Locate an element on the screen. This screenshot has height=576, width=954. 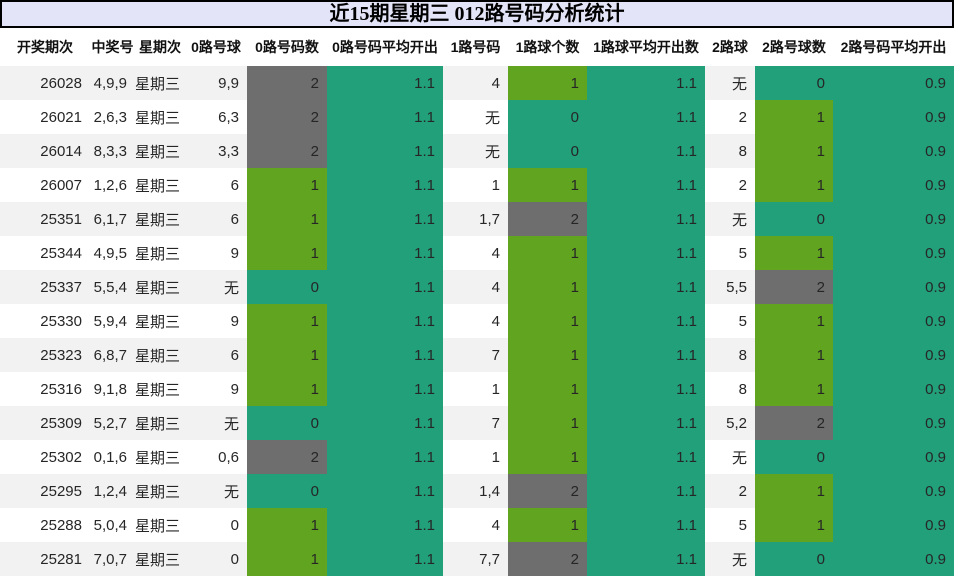
table-row: 25302 0,1,6 星期三 0,6 2 1.1 1 1 1.1 无 0 0.9 is located at coordinates (477, 457).